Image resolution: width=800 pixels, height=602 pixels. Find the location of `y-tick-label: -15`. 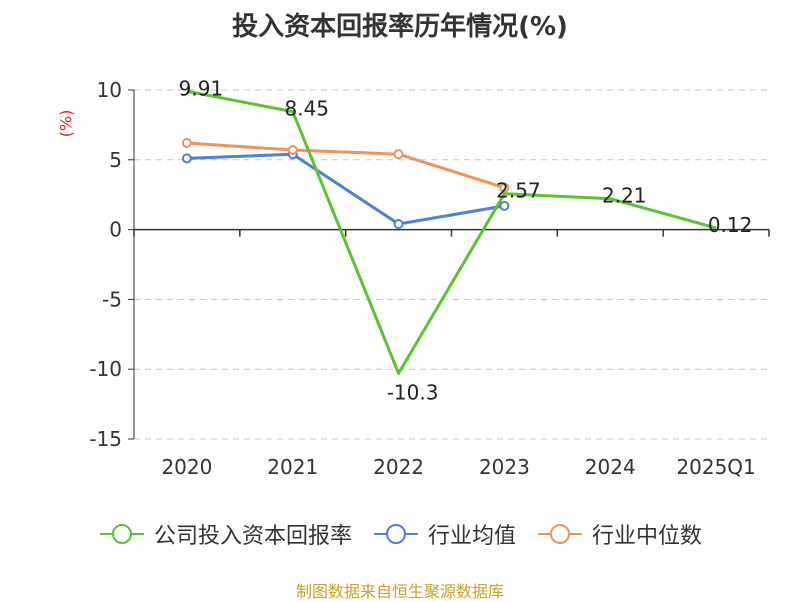

y-tick-label: -15 is located at coordinates (105, 439).